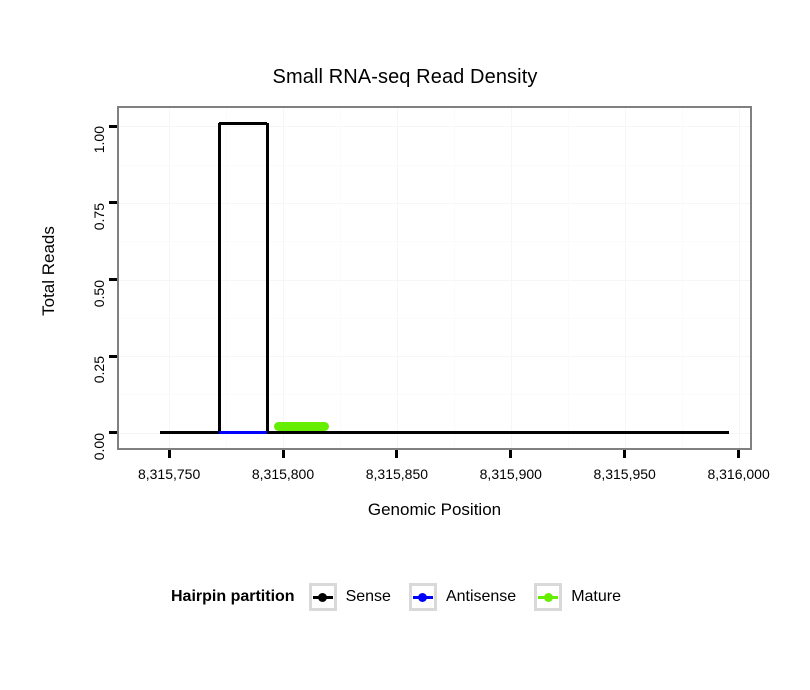 The height and width of the screenshot is (690, 810). I want to click on y-axis-tick-label-wrap: 0.00, so click(53, 442).